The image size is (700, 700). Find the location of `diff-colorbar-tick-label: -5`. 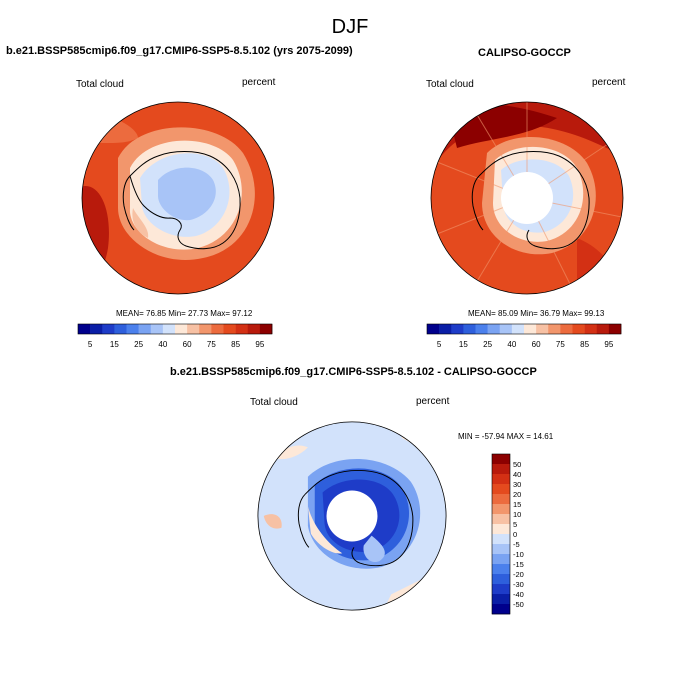

diff-colorbar-tick-label: -5 is located at coordinates (516, 544).